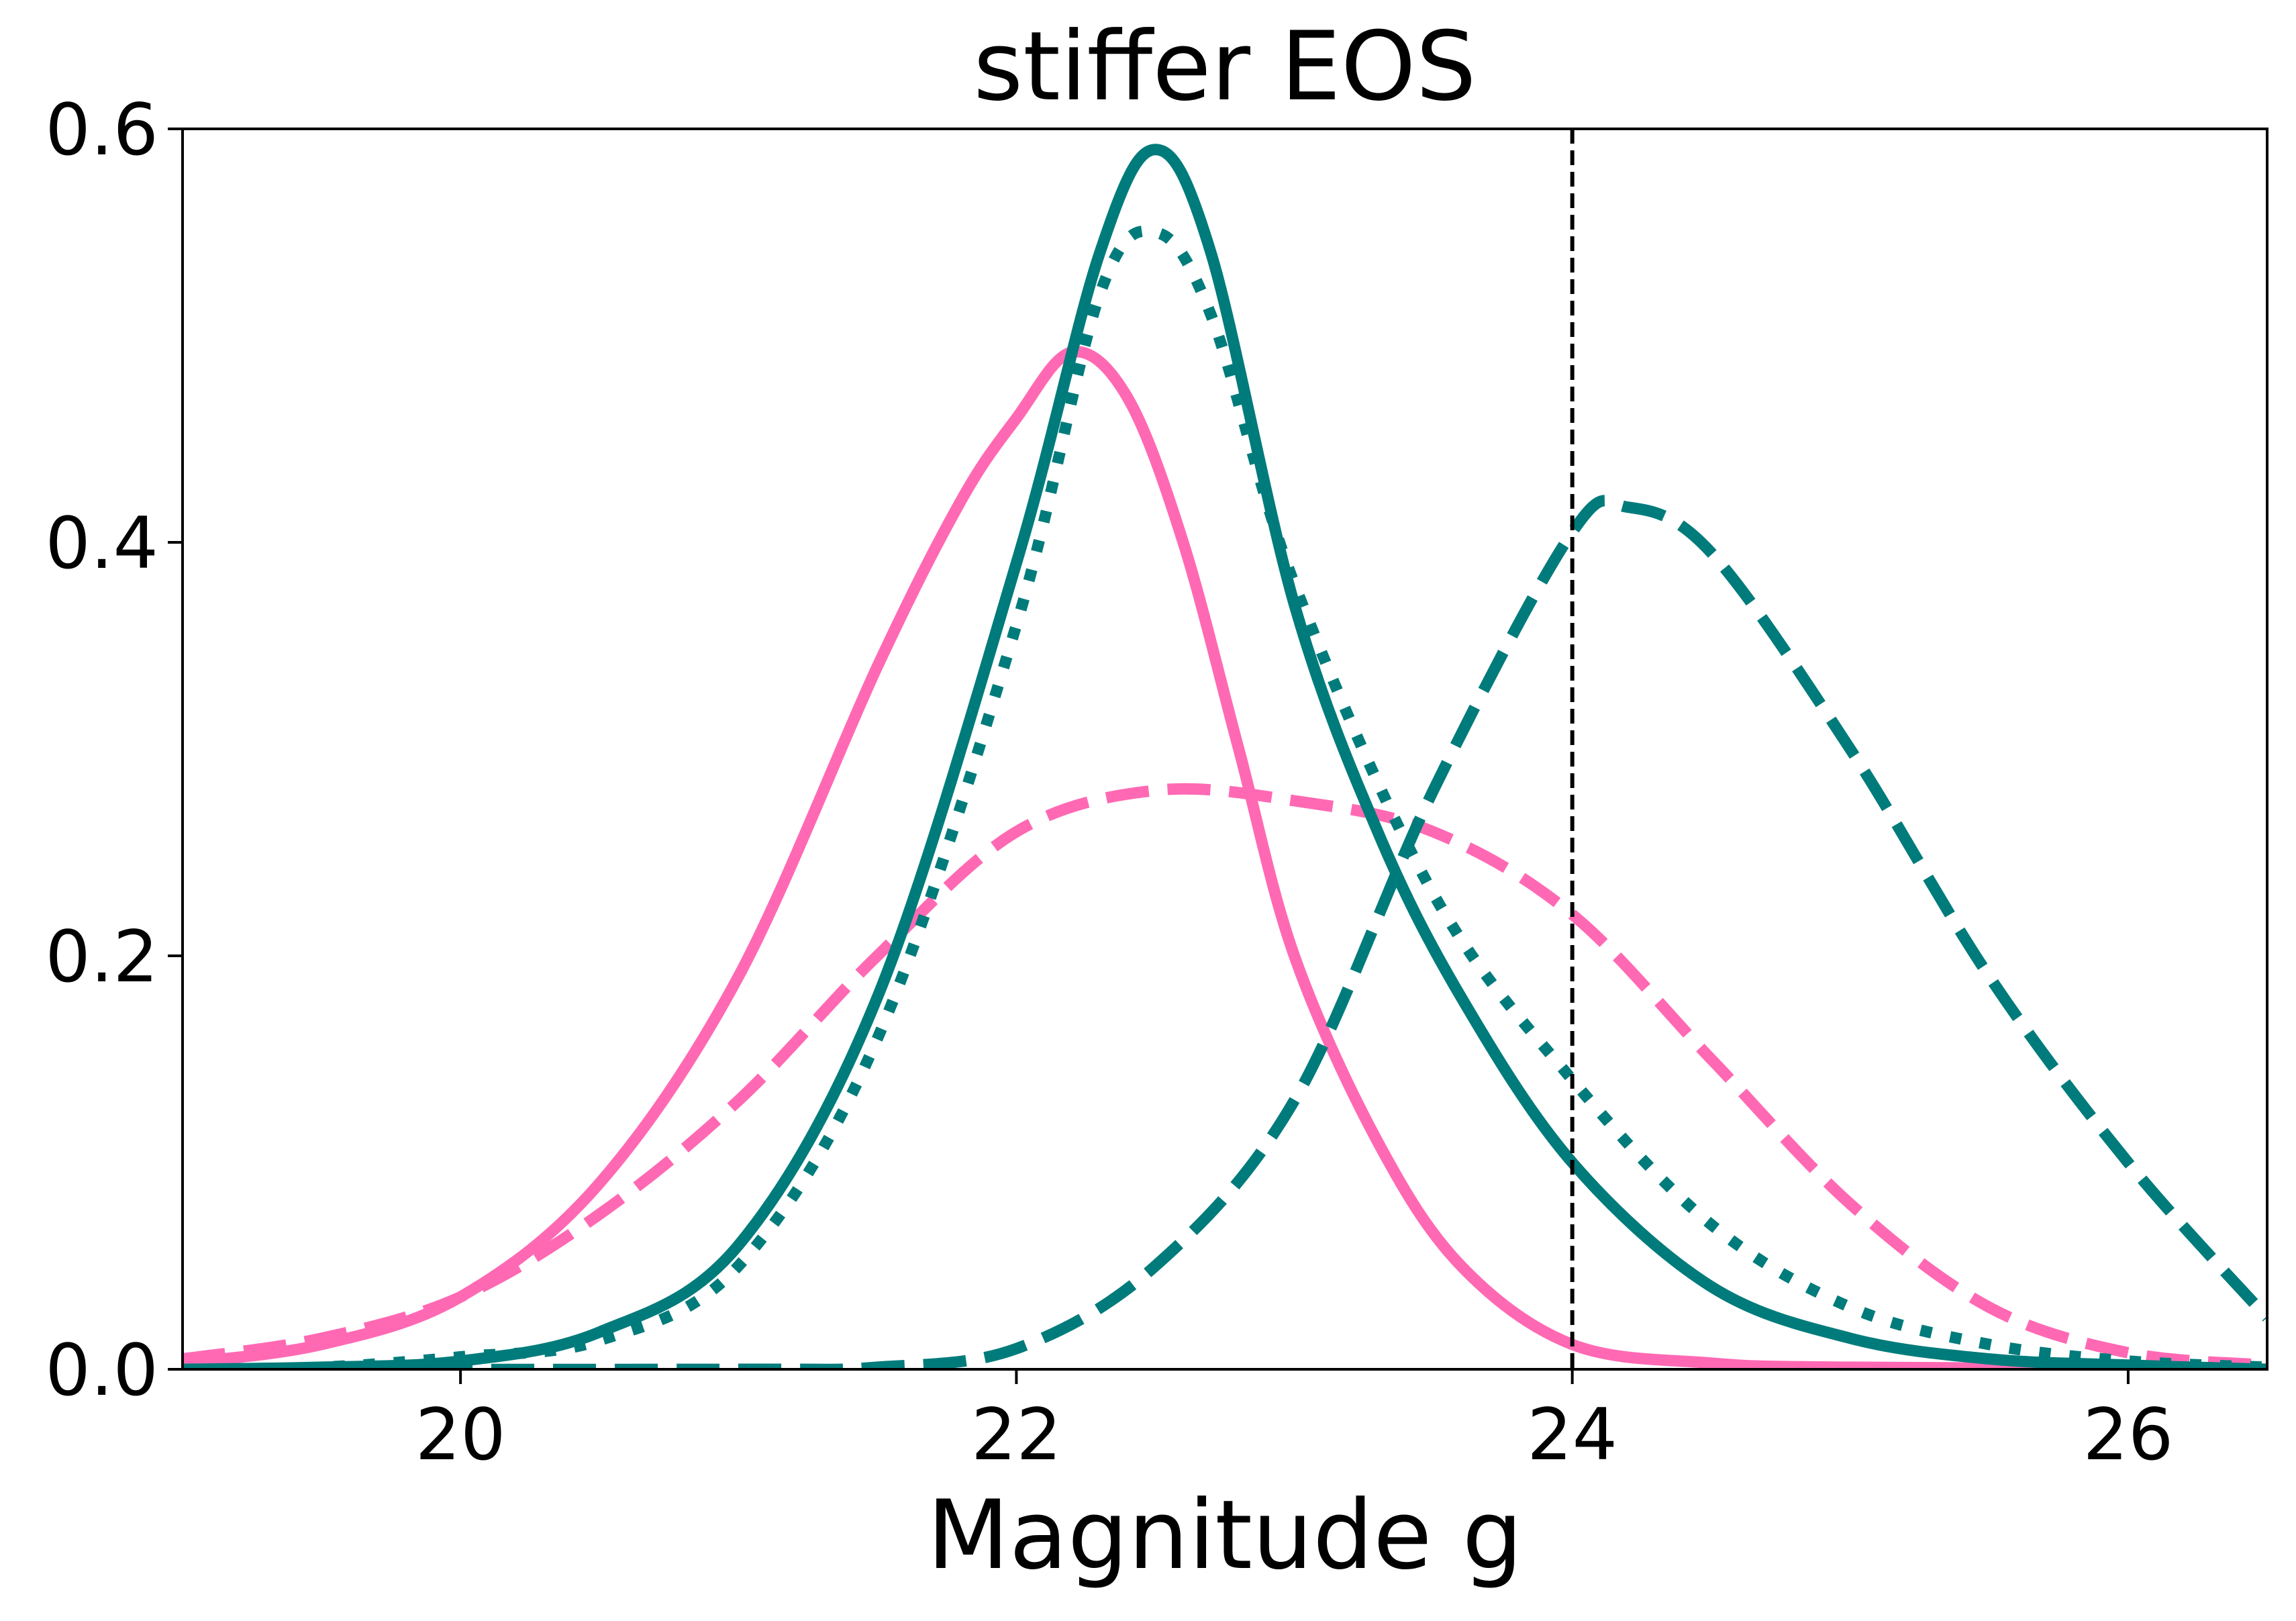 The width and height of the screenshot is (2296, 1621). What do you see at coordinates (1225, 1536) in the screenshot?
I see `x-axis-label: Magnitude g` at bounding box center [1225, 1536].